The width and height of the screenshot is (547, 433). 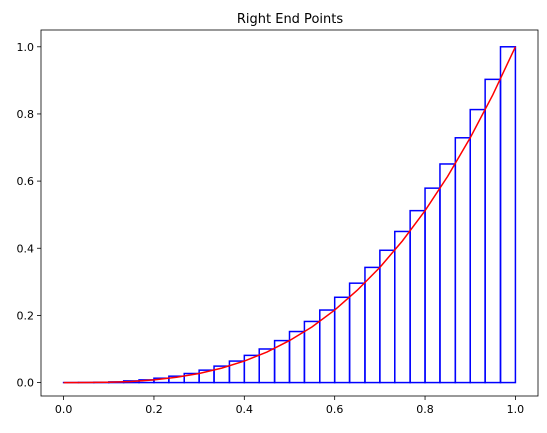 What do you see at coordinates (64, 409) in the screenshot?
I see `x-tick-label: 0.0` at bounding box center [64, 409].